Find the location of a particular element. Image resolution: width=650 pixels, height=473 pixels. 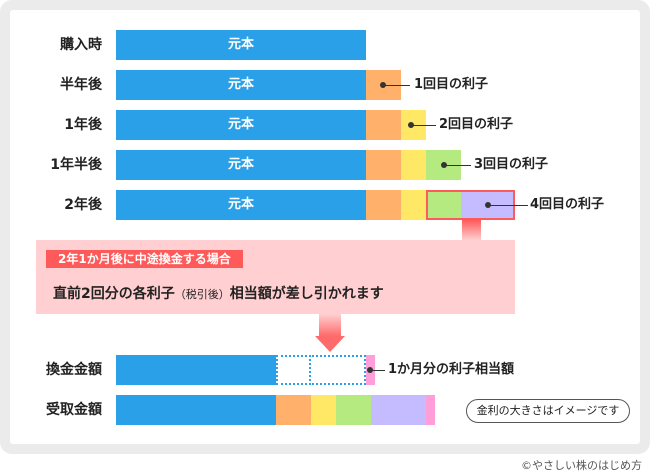

row-label-received-amount: 受取金額 is located at coordinates (74, 410).